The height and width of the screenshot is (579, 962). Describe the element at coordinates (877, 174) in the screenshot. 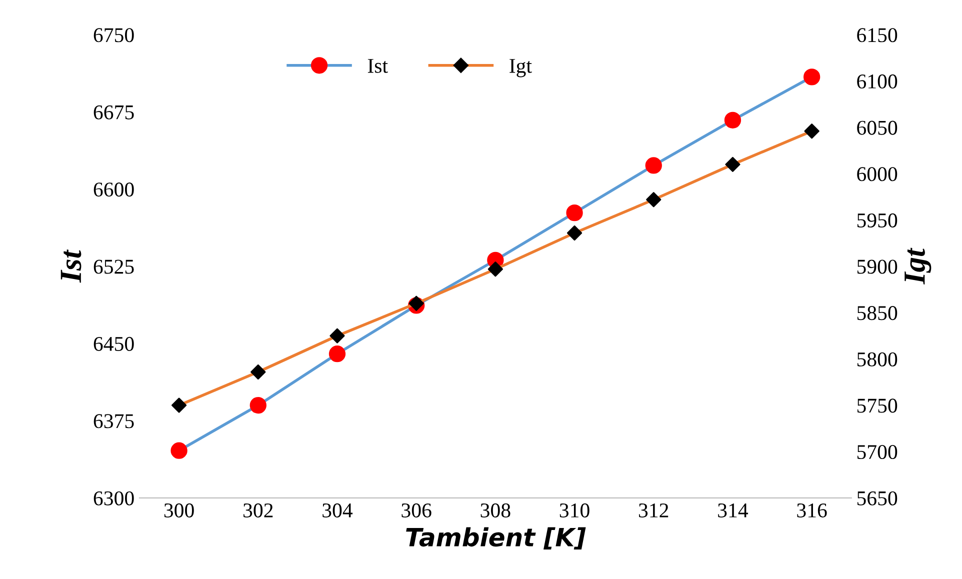

I see `y2-tick-label: 6000` at that location.